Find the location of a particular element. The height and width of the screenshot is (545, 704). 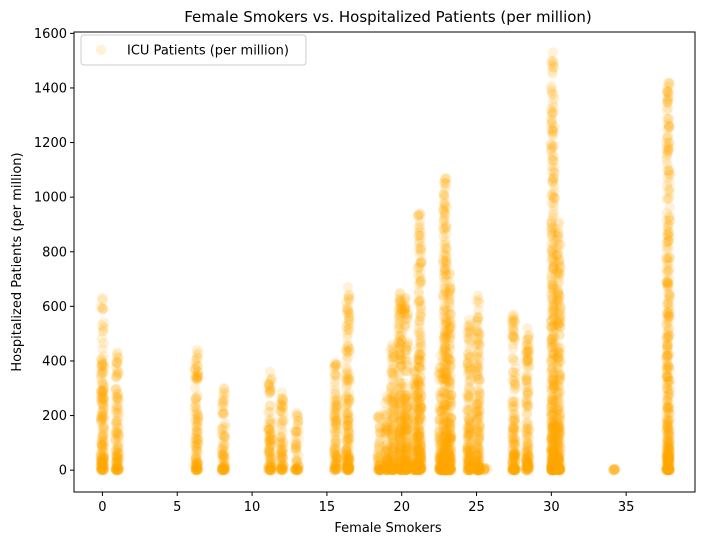

y-tick-label: 1600 is located at coordinates (50, 34).